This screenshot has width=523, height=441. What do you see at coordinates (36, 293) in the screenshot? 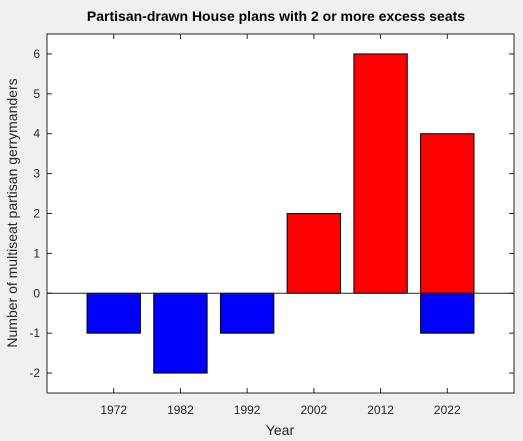
I see `y-tick-label: 0` at bounding box center [36, 293].